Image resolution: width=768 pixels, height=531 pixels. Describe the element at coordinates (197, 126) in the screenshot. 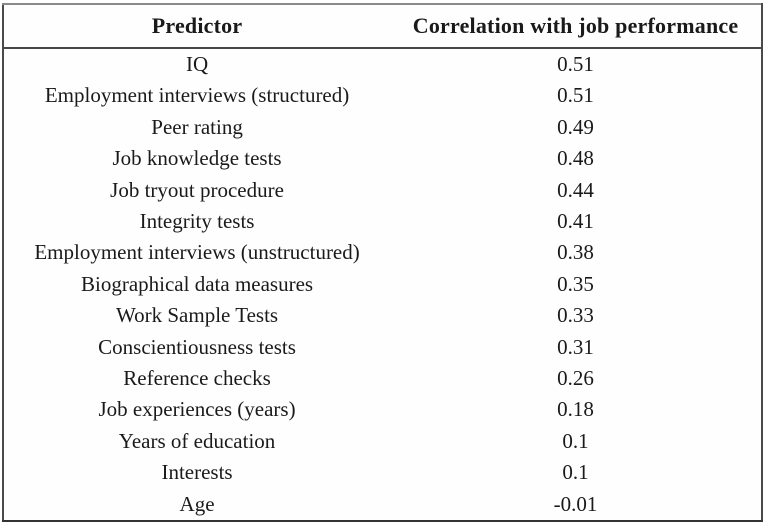

I see `predictor-cell: Peer rating` at that location.